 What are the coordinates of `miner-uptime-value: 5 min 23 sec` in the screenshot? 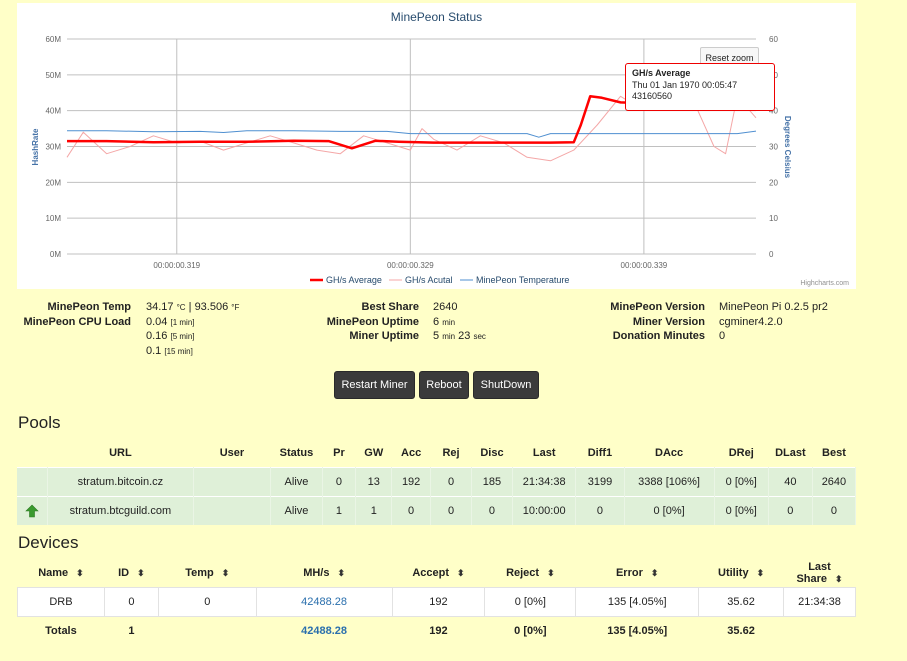 It's located at (459, 337).